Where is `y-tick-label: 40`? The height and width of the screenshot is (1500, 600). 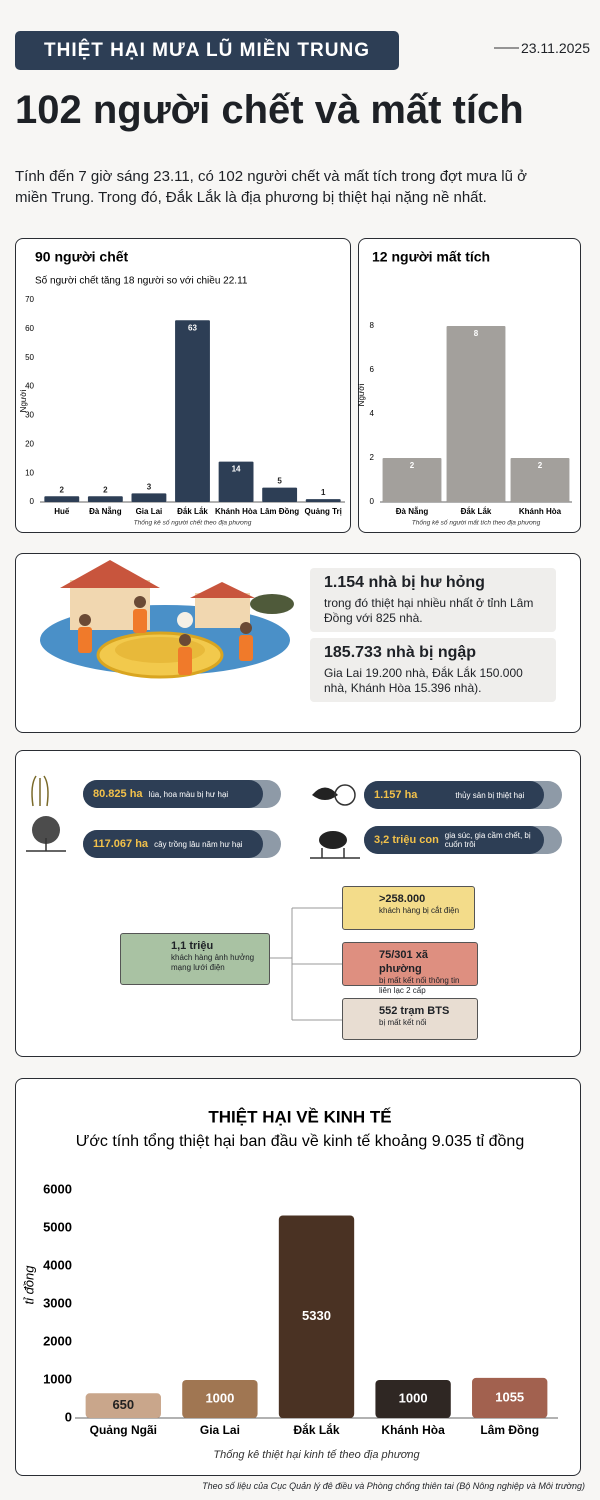 y-tick-label: 40 is located at coordinates (29, 386).